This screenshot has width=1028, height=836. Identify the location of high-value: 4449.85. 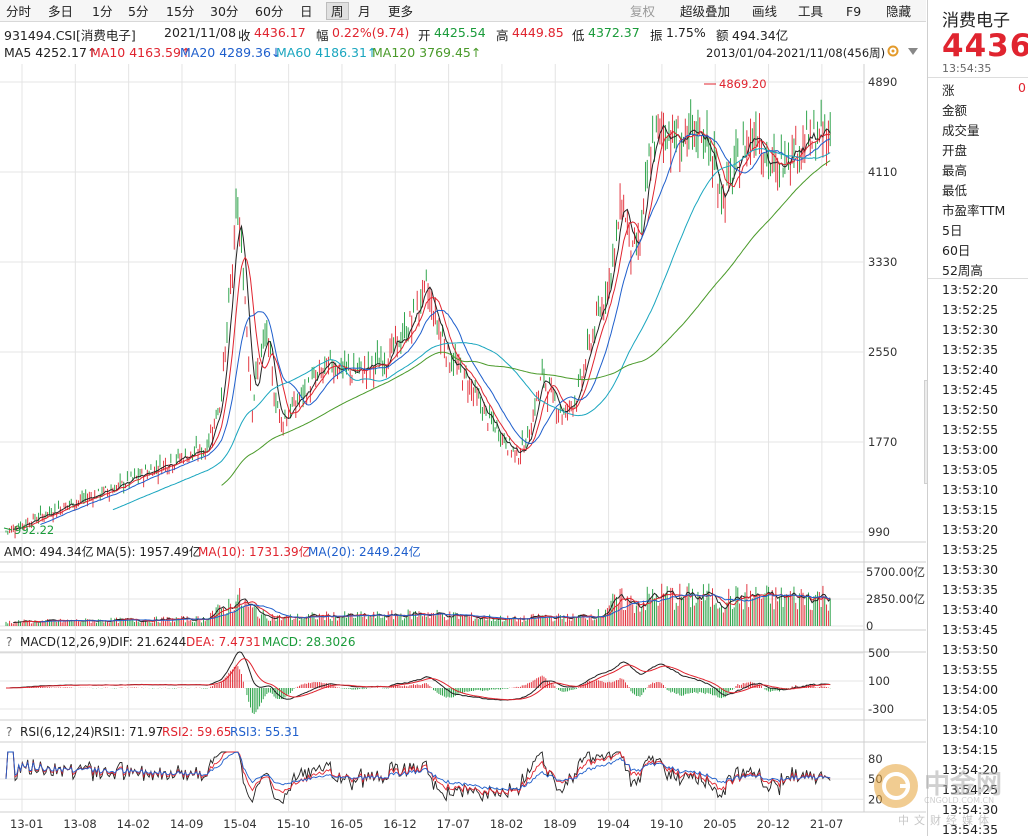
(538, 32).